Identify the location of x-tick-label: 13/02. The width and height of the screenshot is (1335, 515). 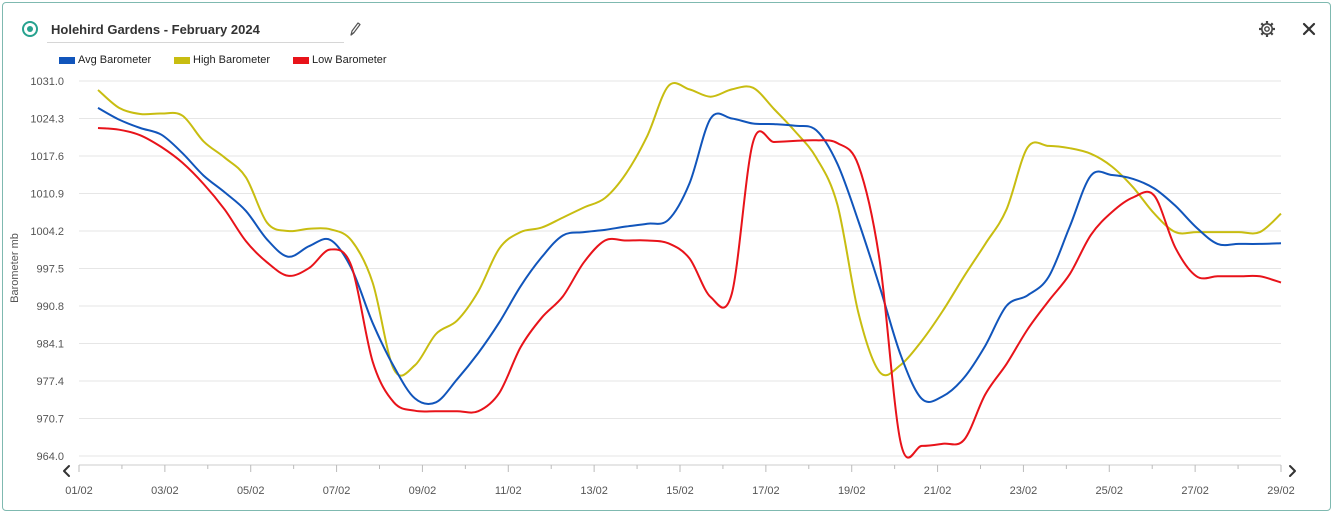
(594, 491).